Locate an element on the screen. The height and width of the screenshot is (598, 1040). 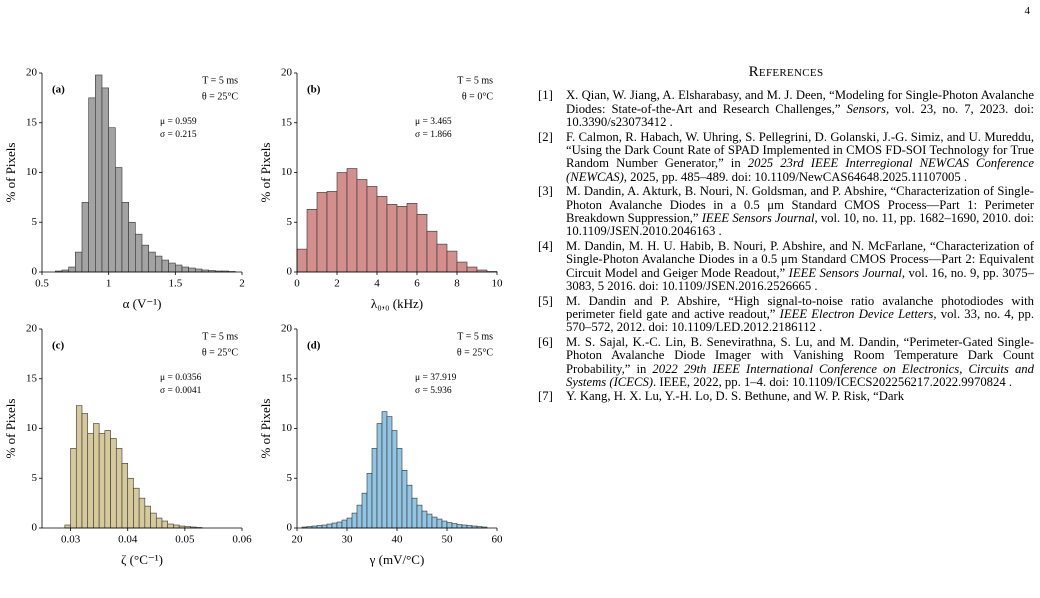
reference-label: [7] is located at coordinates (545, 396).